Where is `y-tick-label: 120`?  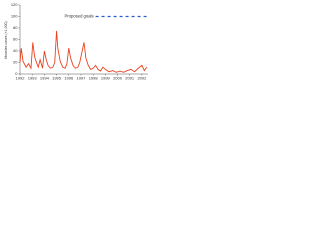
y-tick-label: 120 is located at coordinates (14, 4).